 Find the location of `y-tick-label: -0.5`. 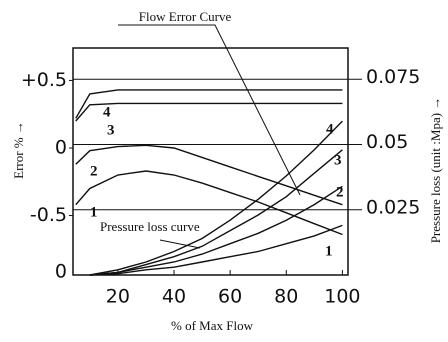

y-tick-label: -0.5 is located at coordinates (48, 215).